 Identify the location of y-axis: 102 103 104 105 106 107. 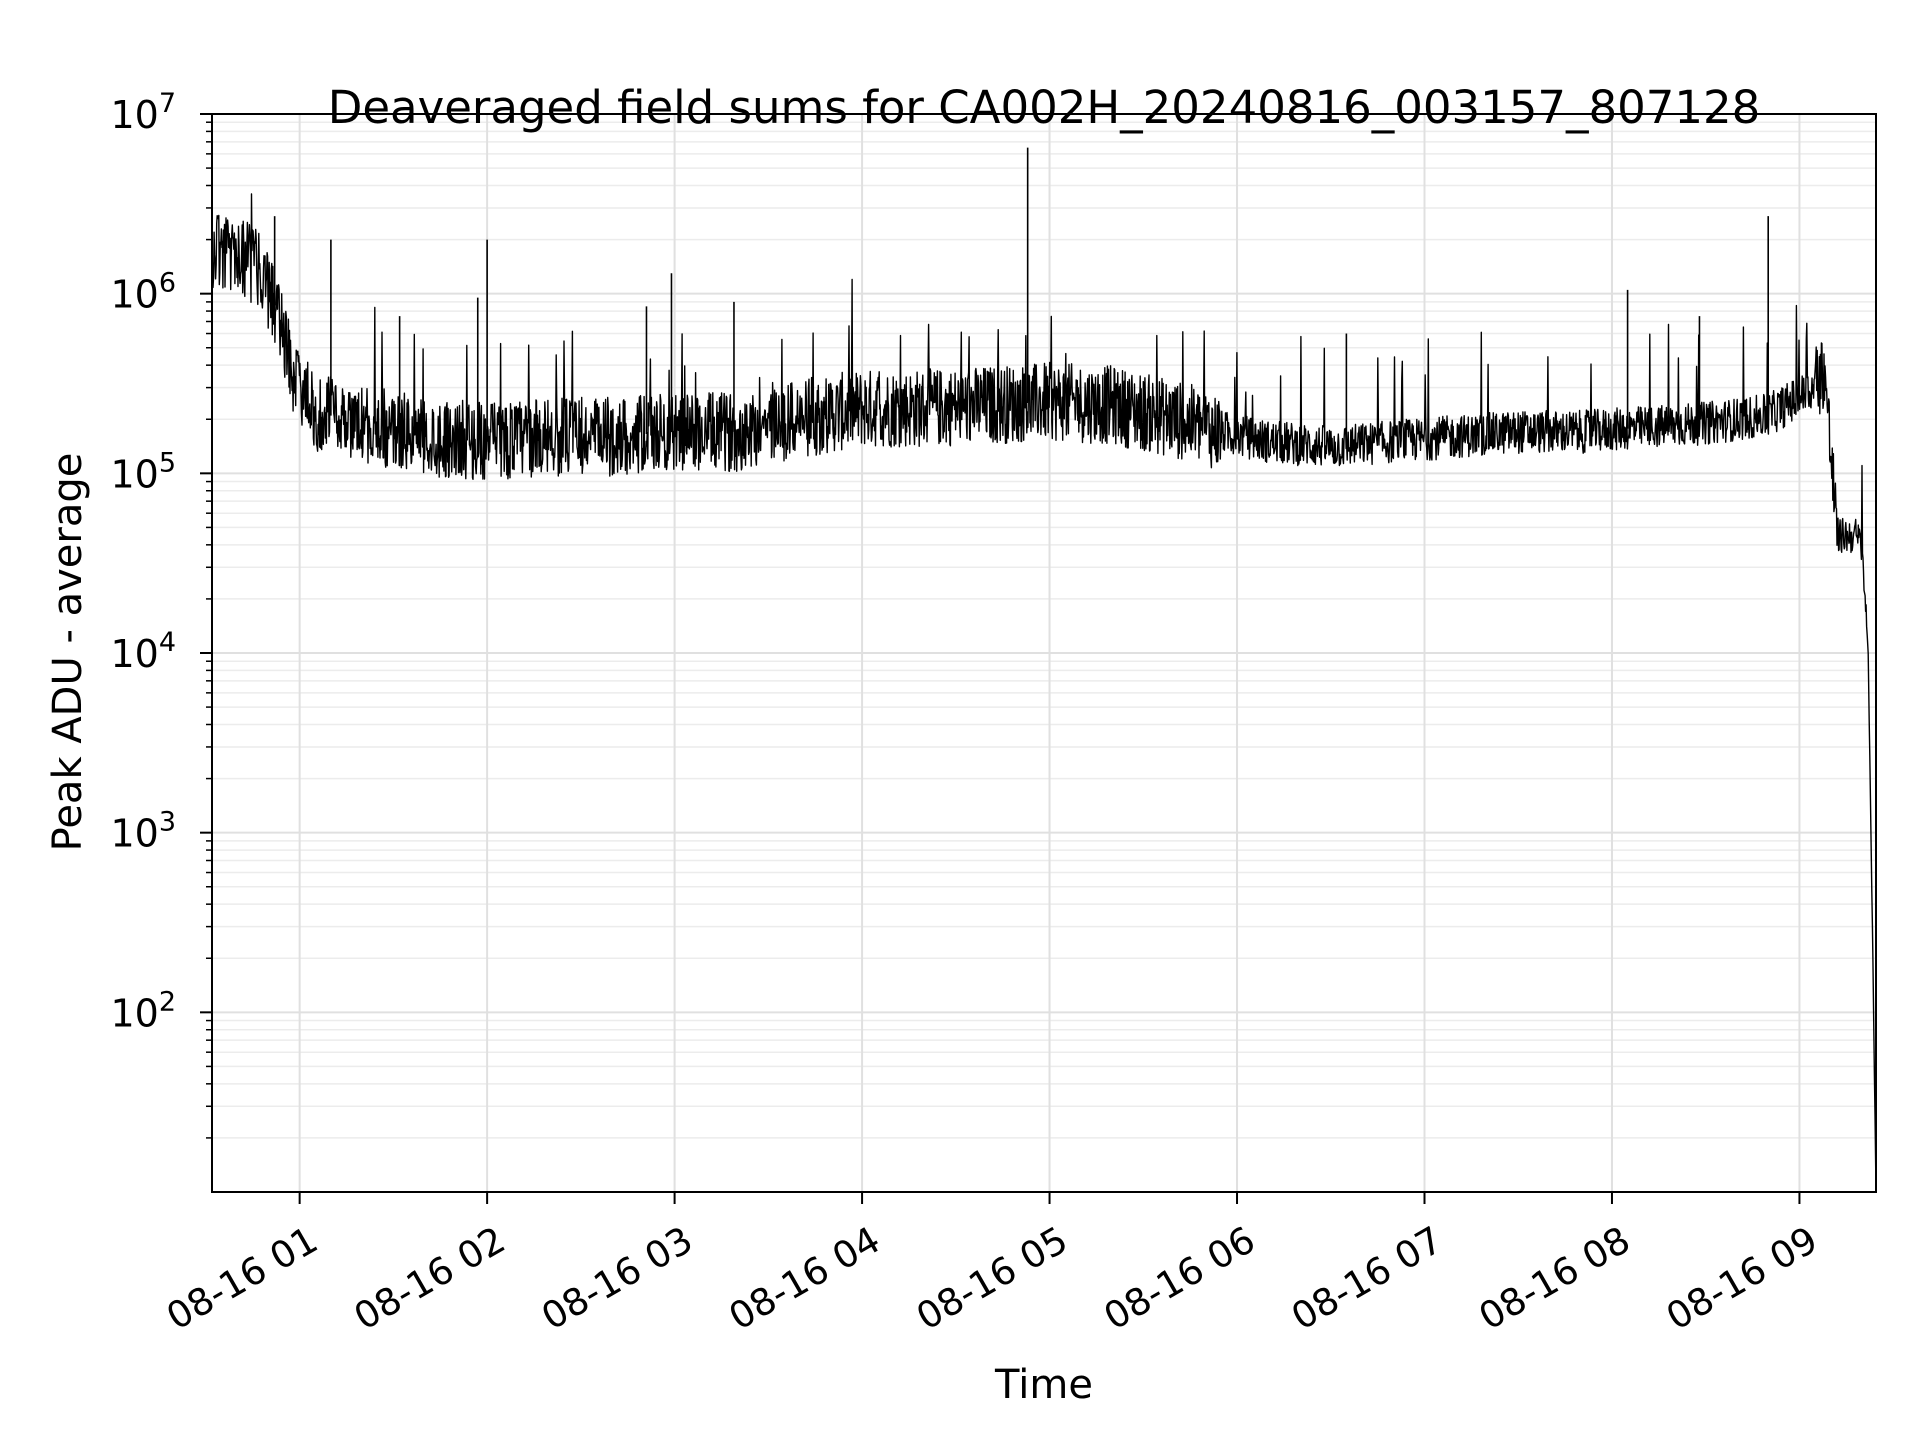
(161, 613).